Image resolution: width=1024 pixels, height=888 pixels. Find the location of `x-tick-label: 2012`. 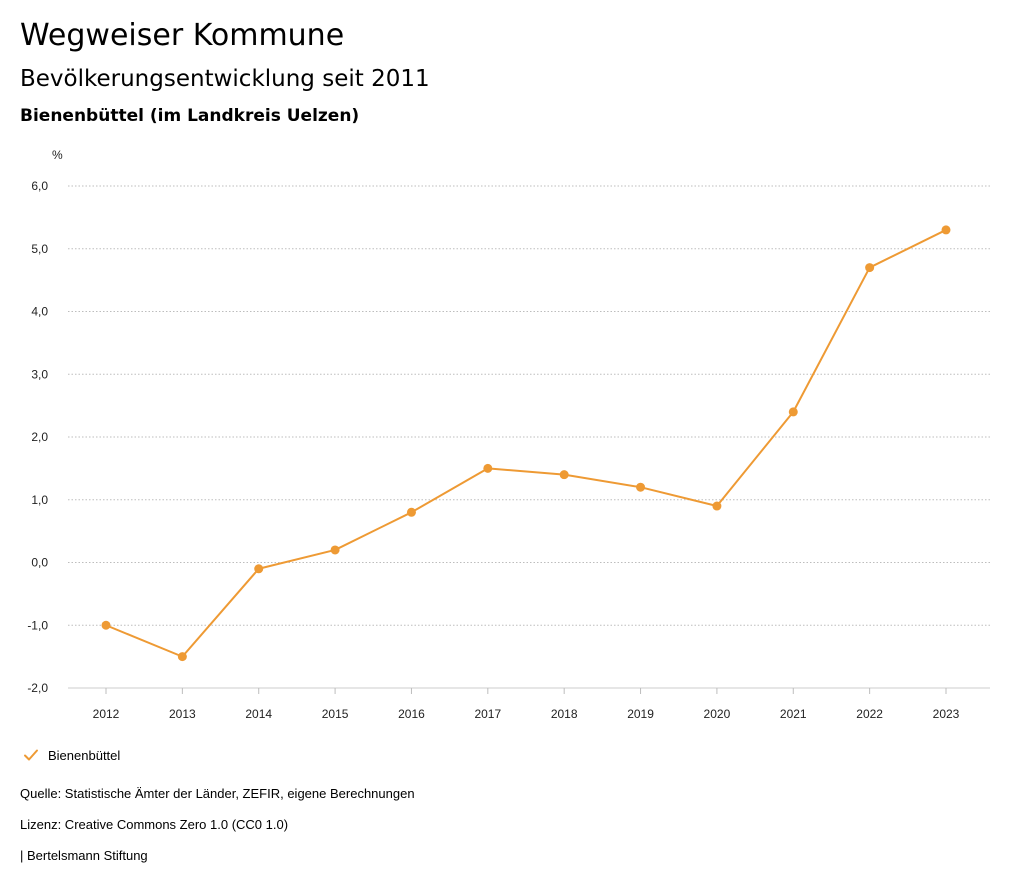

x-tick-label: 2012 is located at coordinates (106, 714).